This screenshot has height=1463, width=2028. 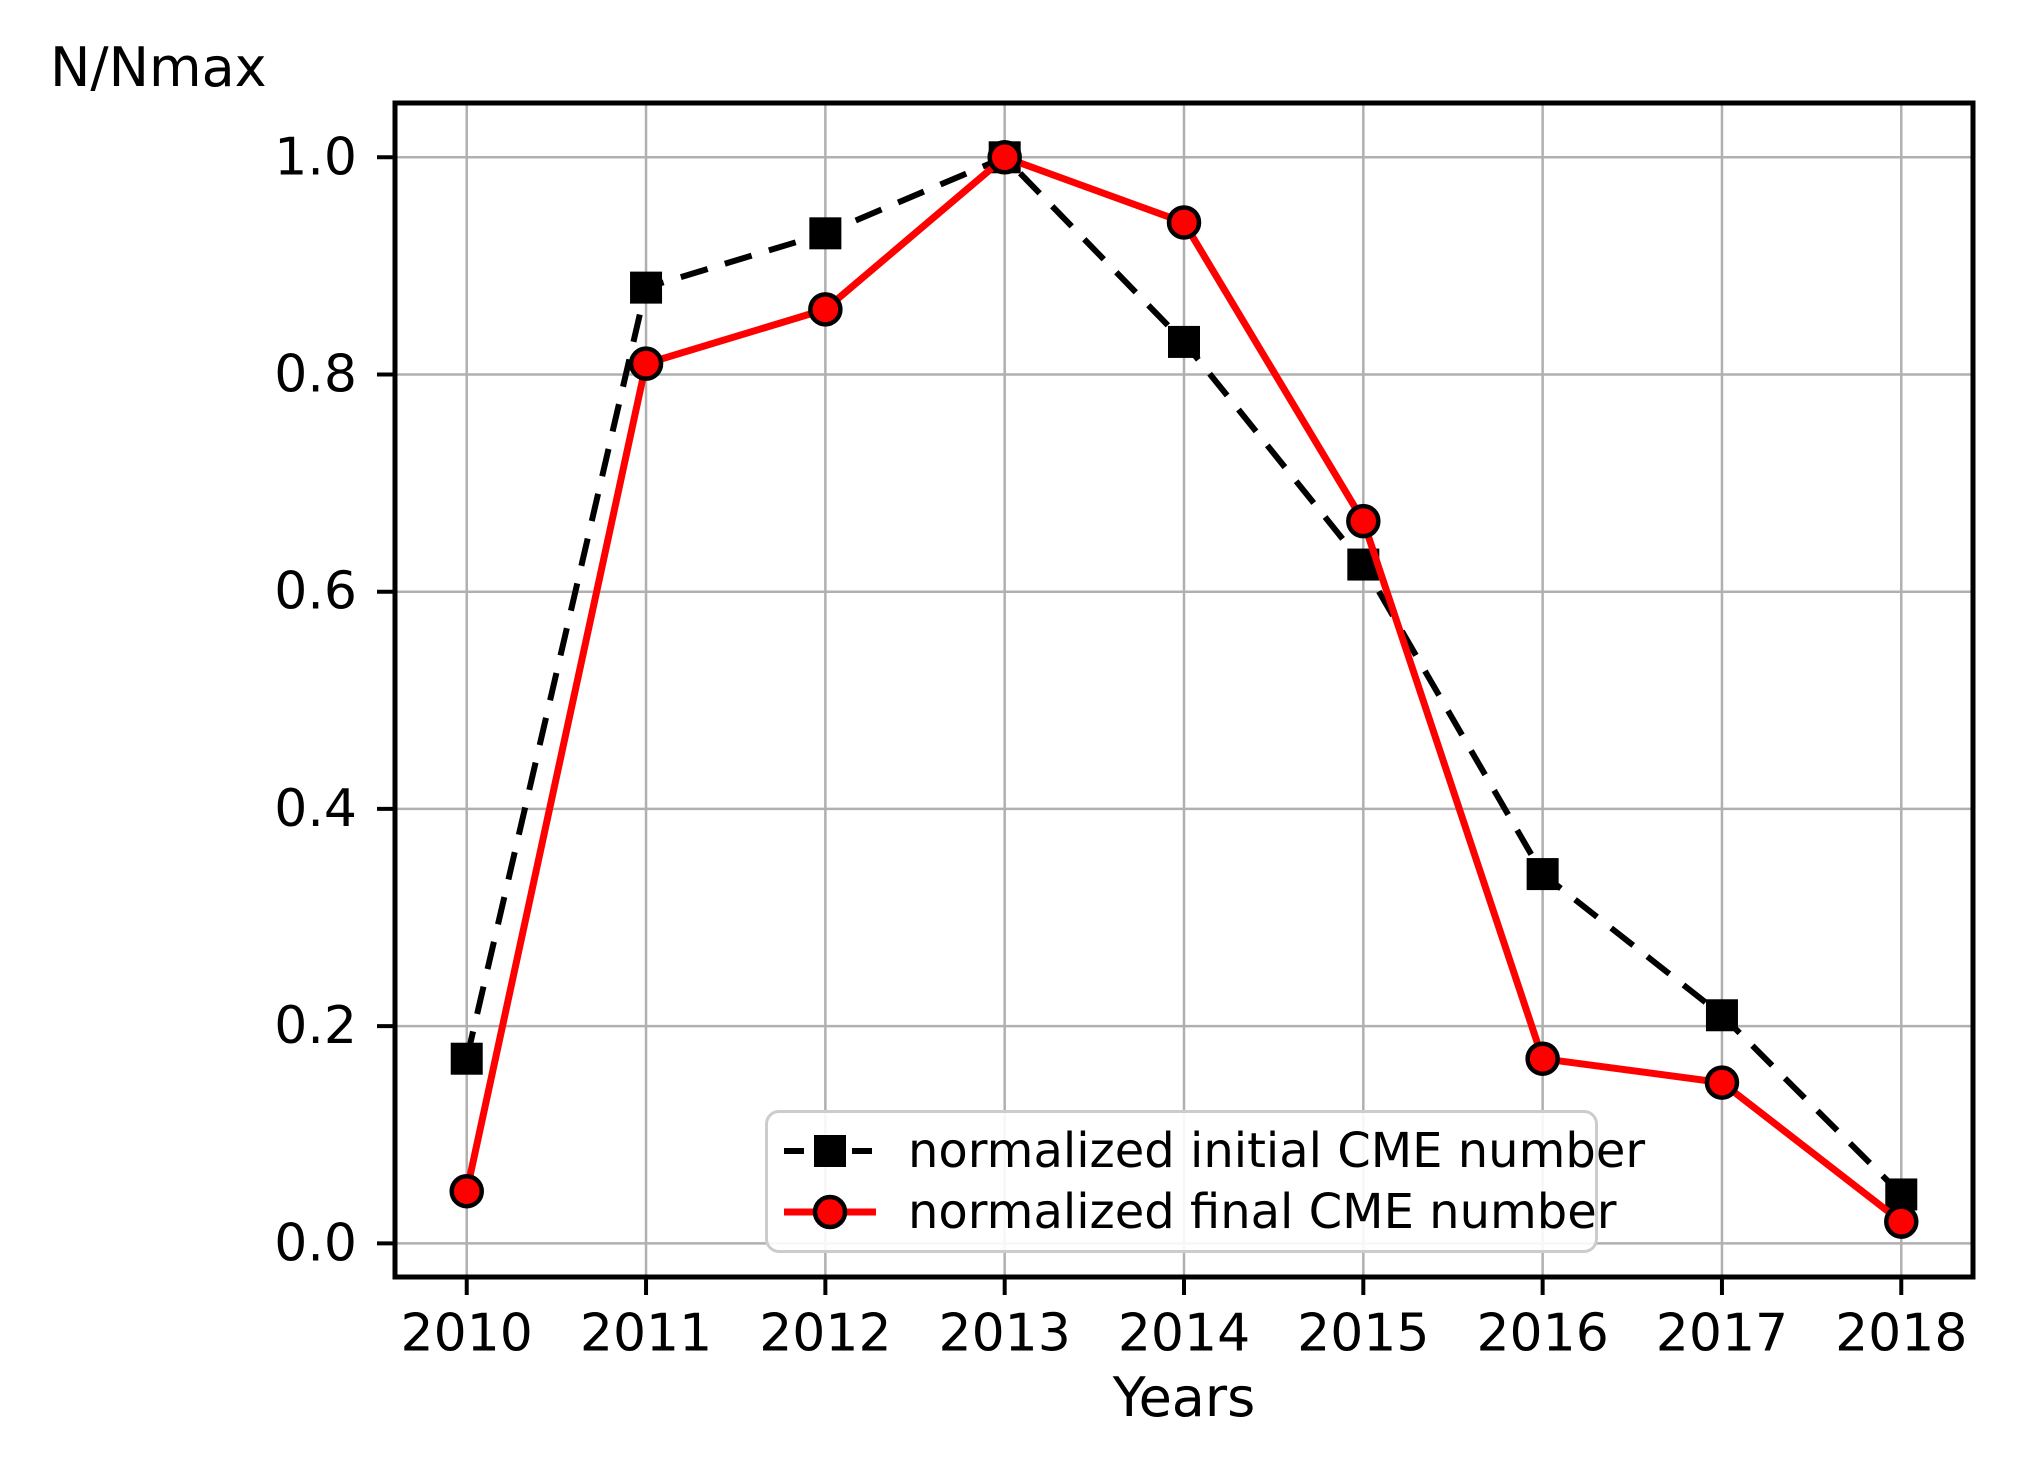 I want to click on y-tick-label: 0.4, so click(x=315, y=809).